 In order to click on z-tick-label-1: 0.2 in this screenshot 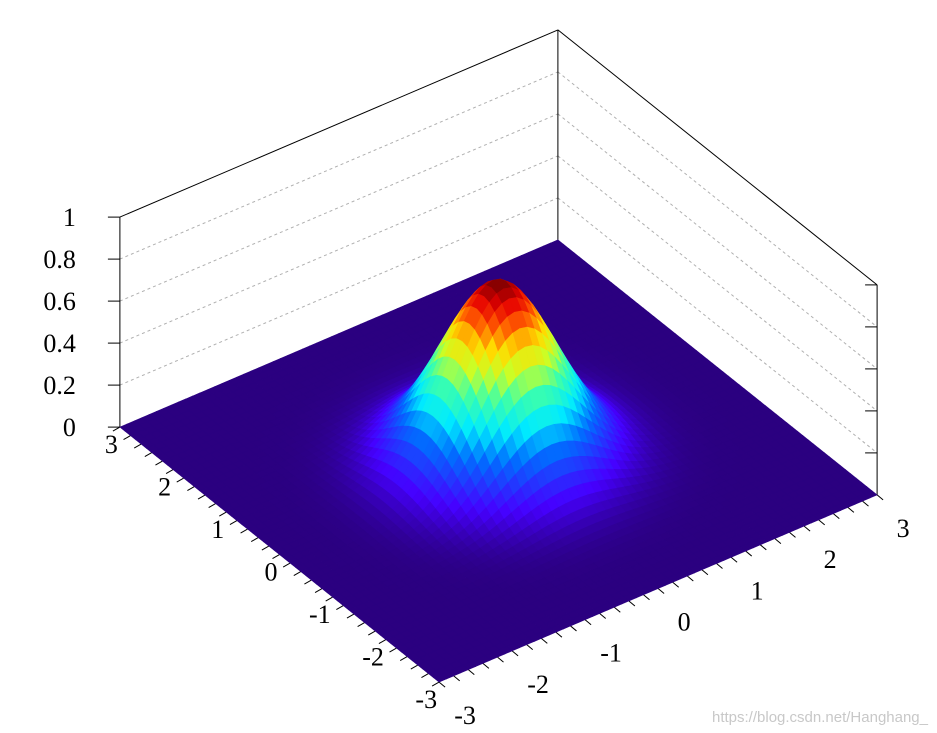, I will do `click(59, 385)`.